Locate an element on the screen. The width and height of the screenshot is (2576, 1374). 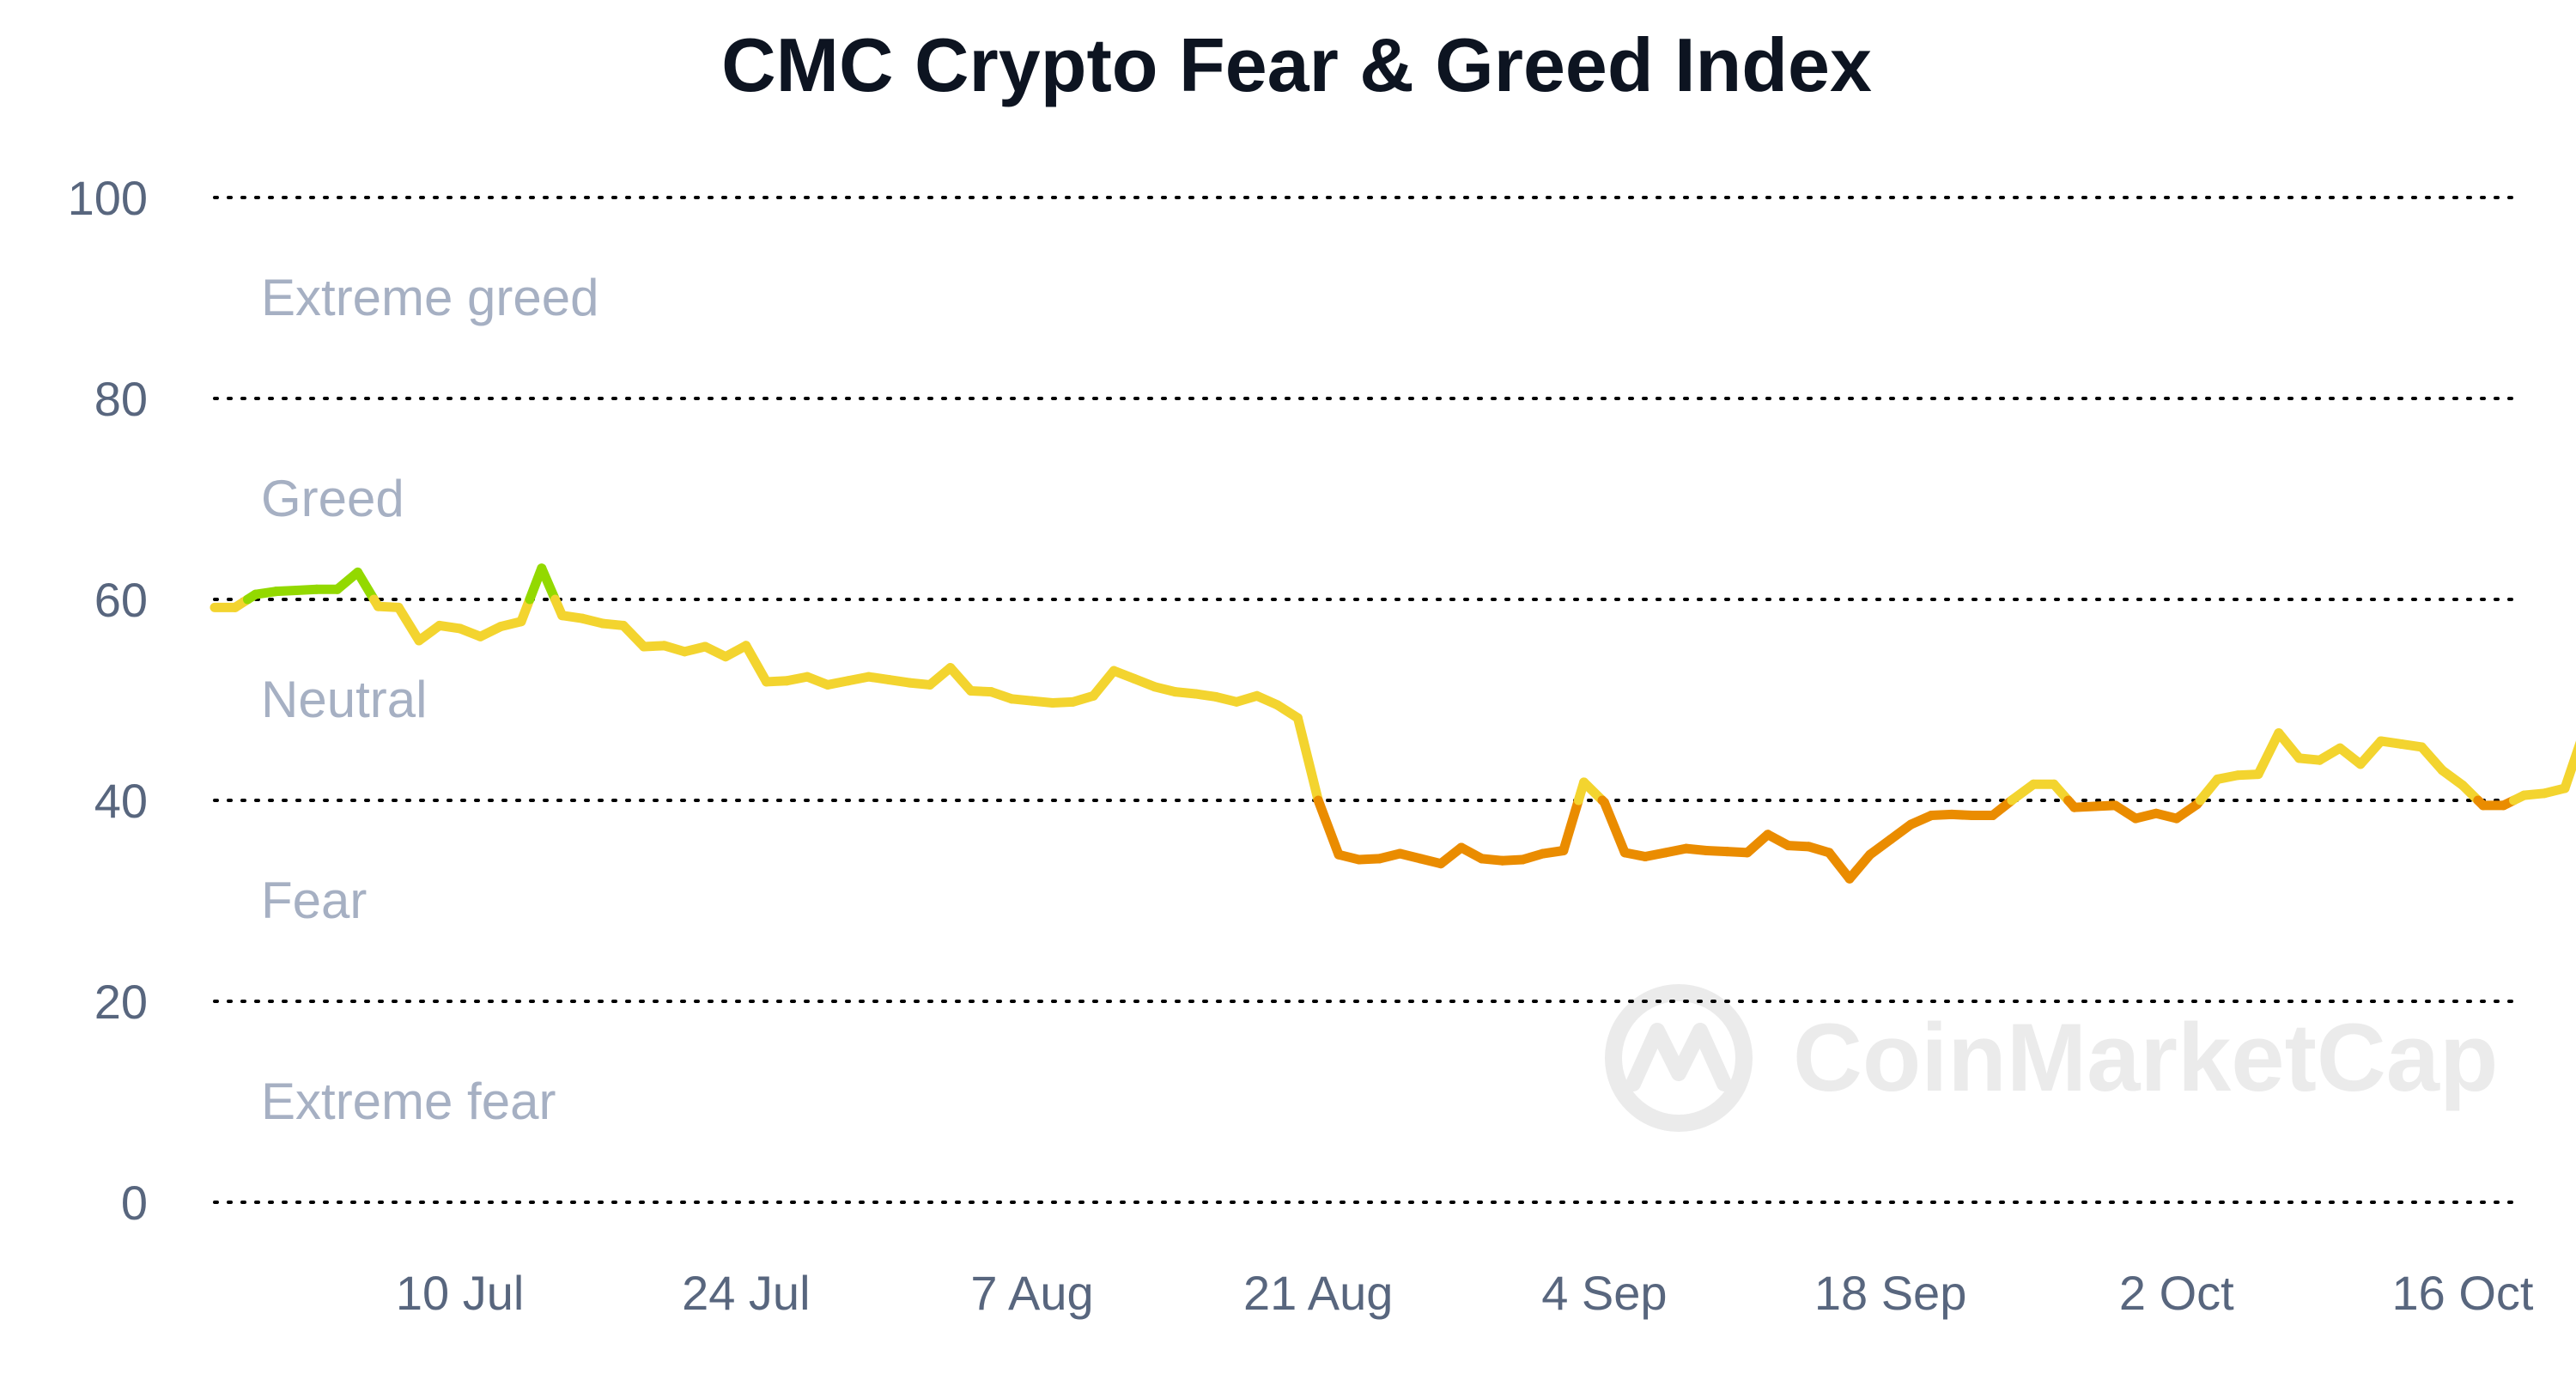
x-tick-label: 18 Sep is located at coordinates (1890, 1293).